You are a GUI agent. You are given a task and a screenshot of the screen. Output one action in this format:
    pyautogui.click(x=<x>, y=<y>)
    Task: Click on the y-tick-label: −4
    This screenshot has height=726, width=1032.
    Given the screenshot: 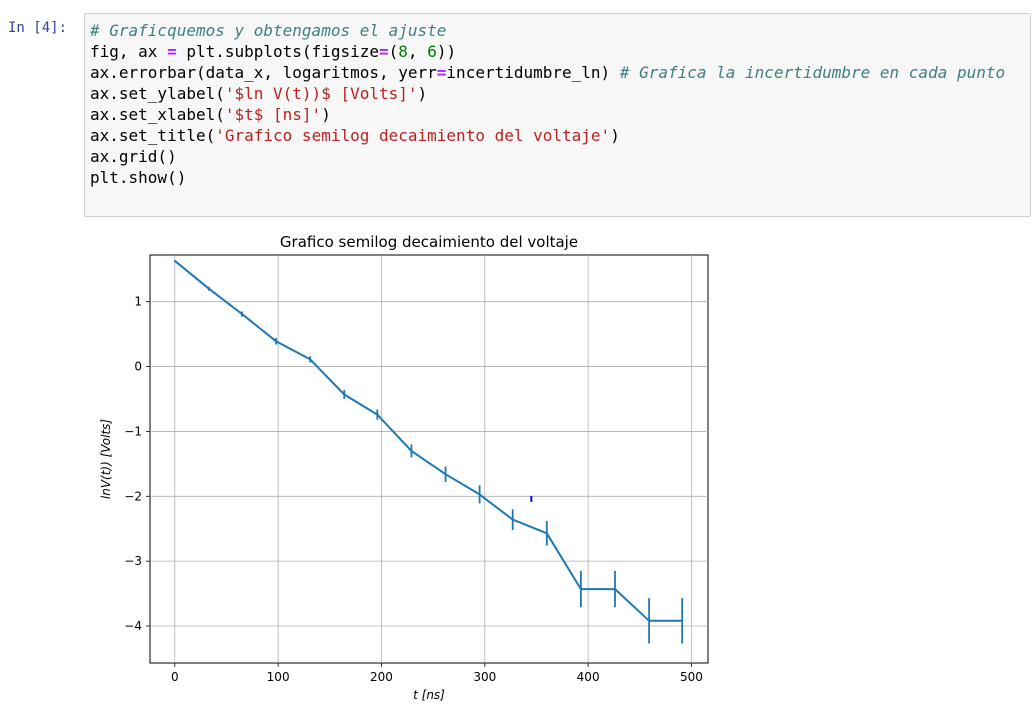 What is the action you would take?
    pyautogui.click(x=133, y=626)
    